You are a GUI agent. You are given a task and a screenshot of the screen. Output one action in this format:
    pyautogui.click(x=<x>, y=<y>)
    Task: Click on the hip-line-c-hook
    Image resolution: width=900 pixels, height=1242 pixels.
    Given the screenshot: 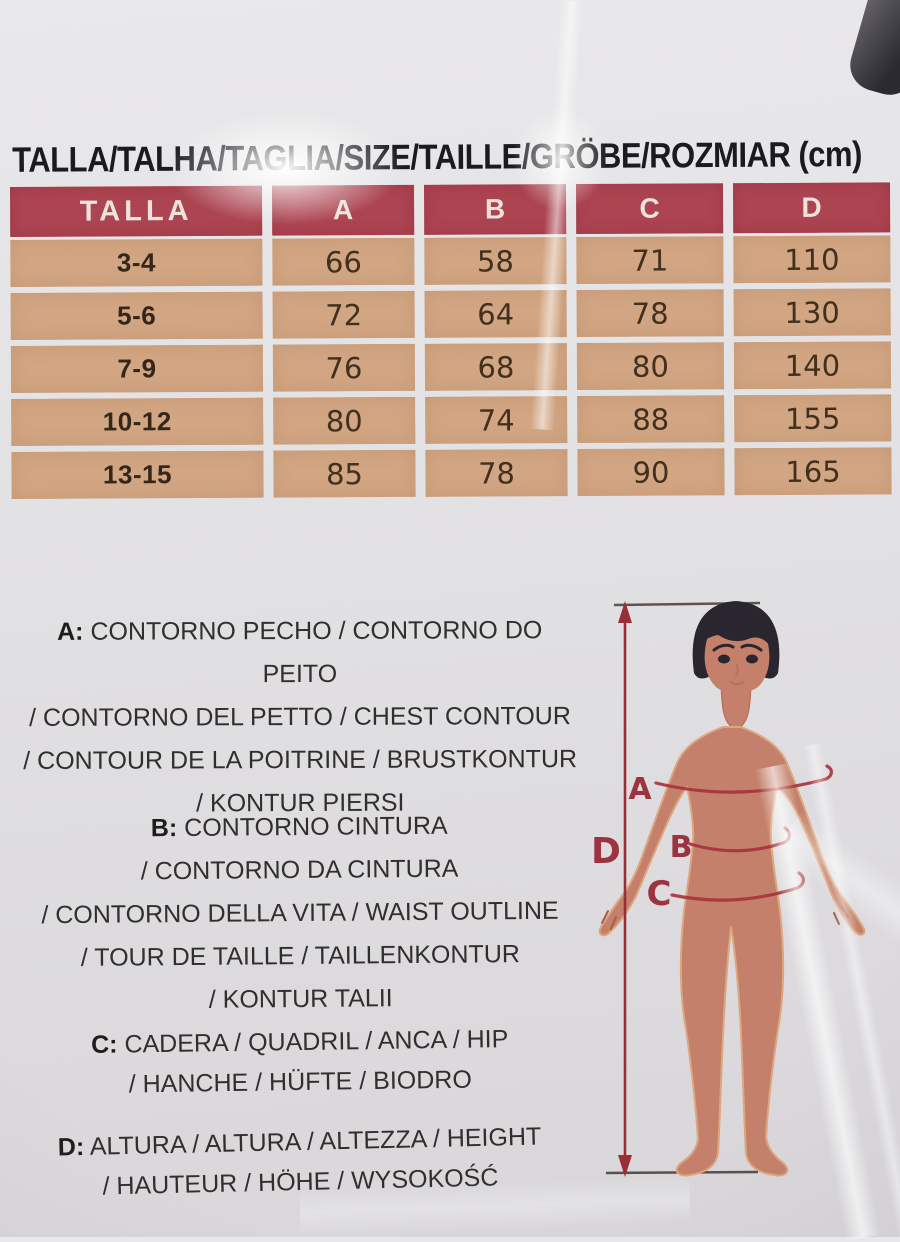 What is the action you would take?
    pyautogui.click(x=800, y=880)
    